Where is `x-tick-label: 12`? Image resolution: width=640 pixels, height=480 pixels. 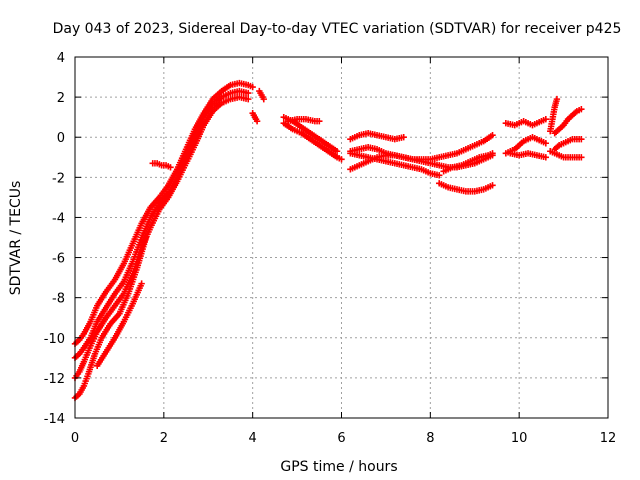
x-tick-label: 12 is located at coordinates (608, 438).